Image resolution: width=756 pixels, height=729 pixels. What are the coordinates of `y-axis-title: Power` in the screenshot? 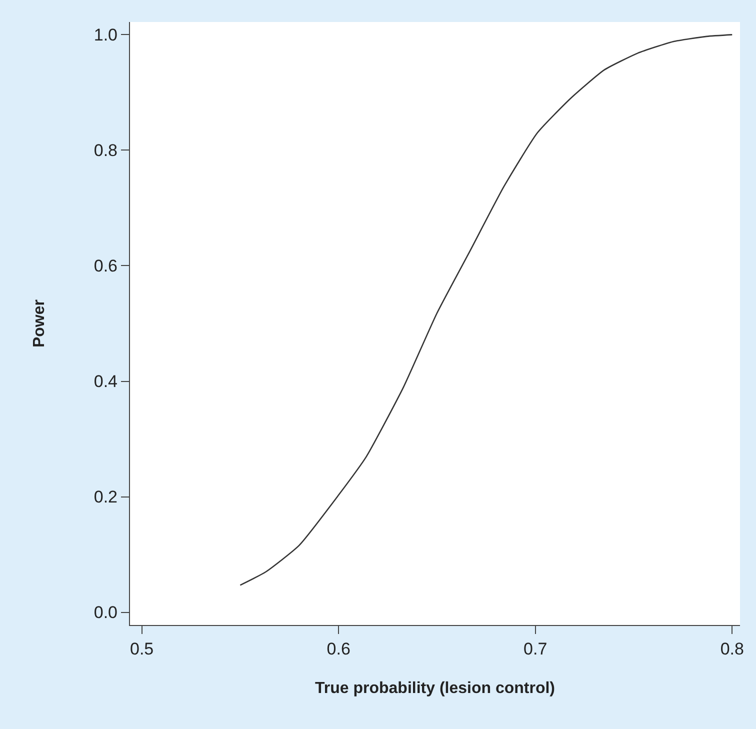 It's located at (39, 323).